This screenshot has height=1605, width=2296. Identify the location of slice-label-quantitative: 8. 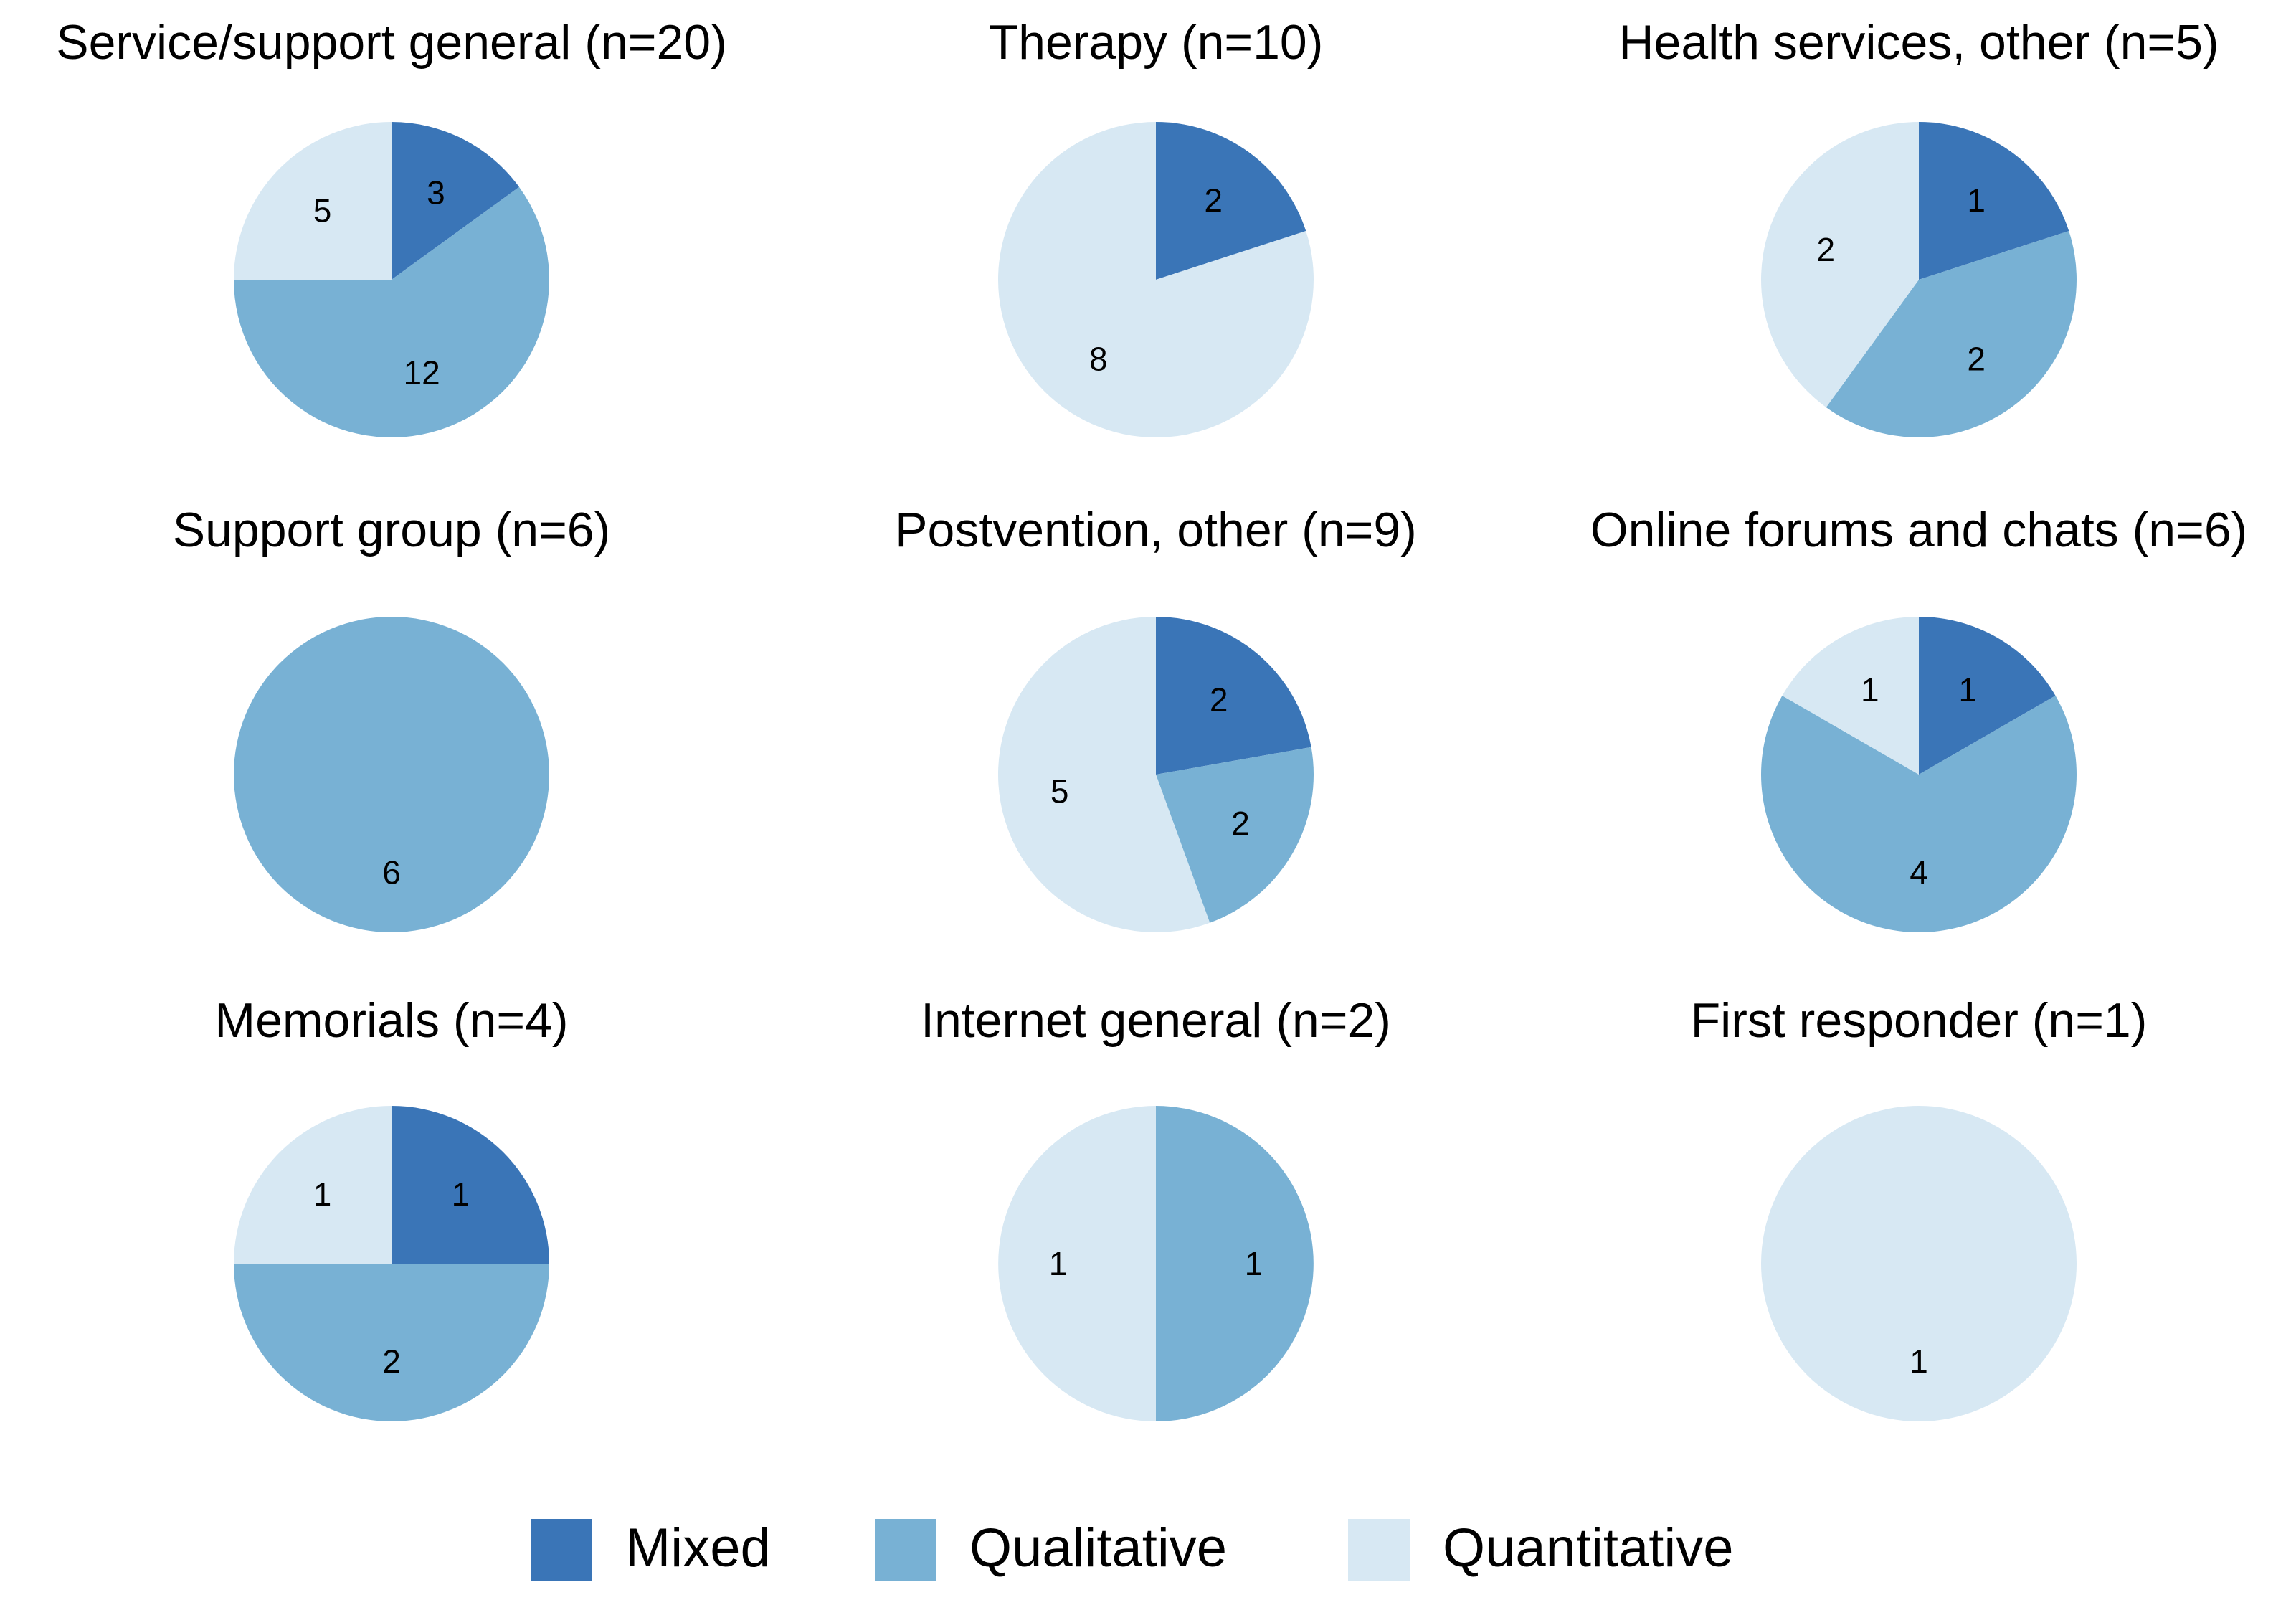
(1098, 359).